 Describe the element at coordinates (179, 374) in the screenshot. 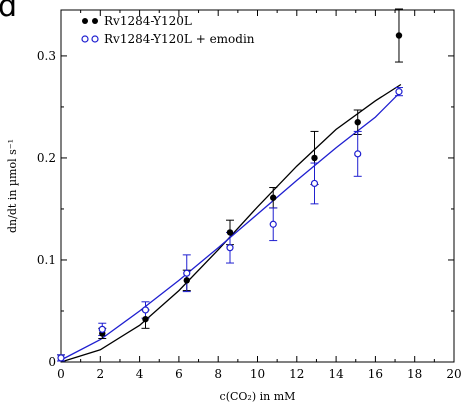

I see `x-tick-label: 6` at that location.